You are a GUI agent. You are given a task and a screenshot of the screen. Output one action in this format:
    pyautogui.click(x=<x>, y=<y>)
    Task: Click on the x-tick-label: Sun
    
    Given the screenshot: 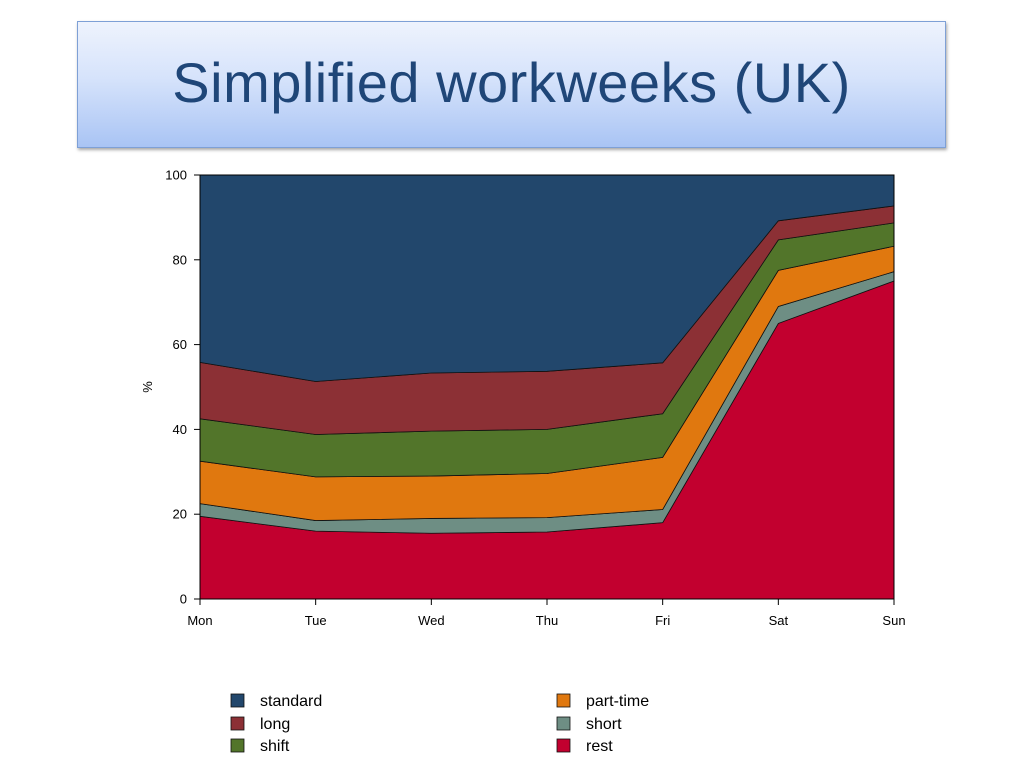 What is the action you would take?
    pyautogui.click(x=893, y=620)
    